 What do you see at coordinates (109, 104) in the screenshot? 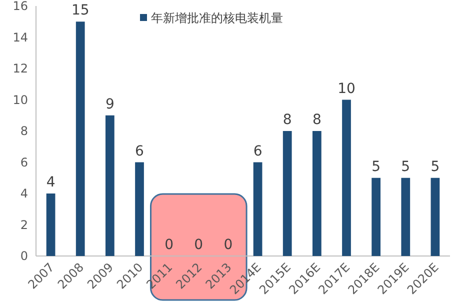
I see `data-label: 9` at bounding box center [109, 104].